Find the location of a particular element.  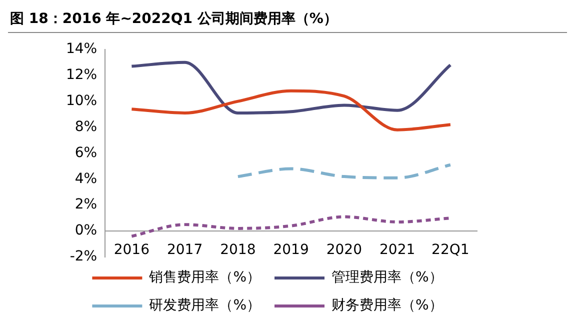

x-tick-label: 22Q1 is located at coordinates (451, 250).